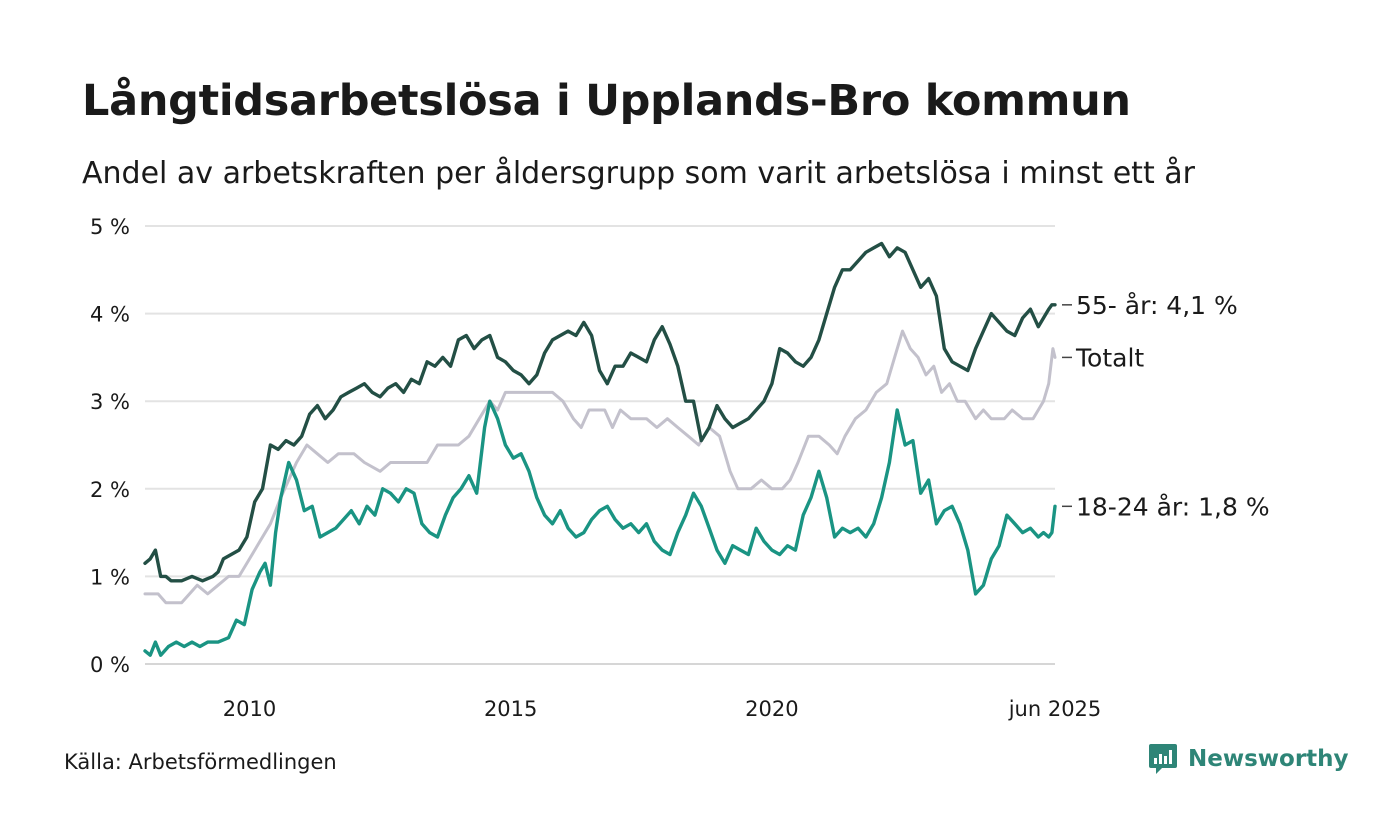 This screenshot has height=840, width=1400. What do you see at coordinates (110, 315) in the screenshot?
I see `y-tick-label: 4 %` at bounding box center [110, 315].